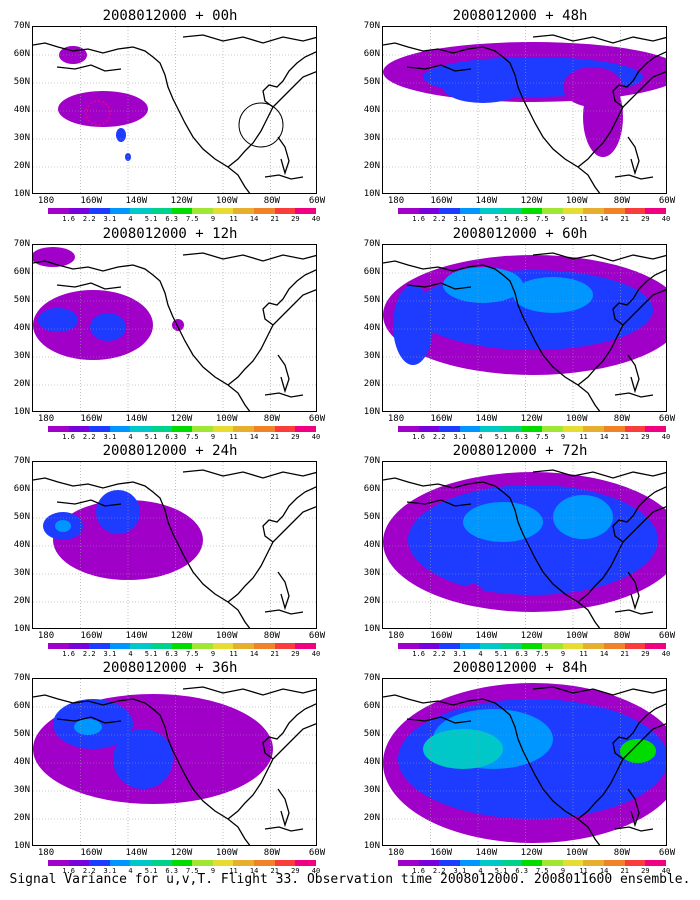  I want to click on longitude-label: 160W, so click(441, 419).